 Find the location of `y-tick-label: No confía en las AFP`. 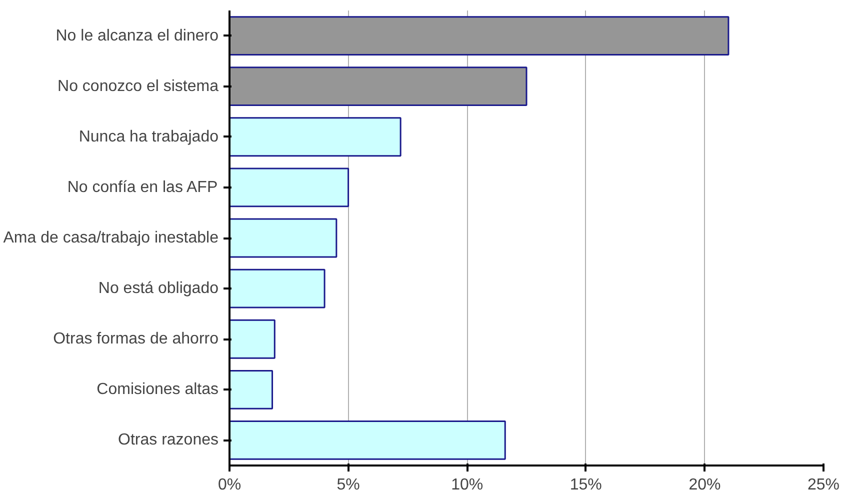

y-tick-label: No confía en las AFP is located at coordinates (142, 187).